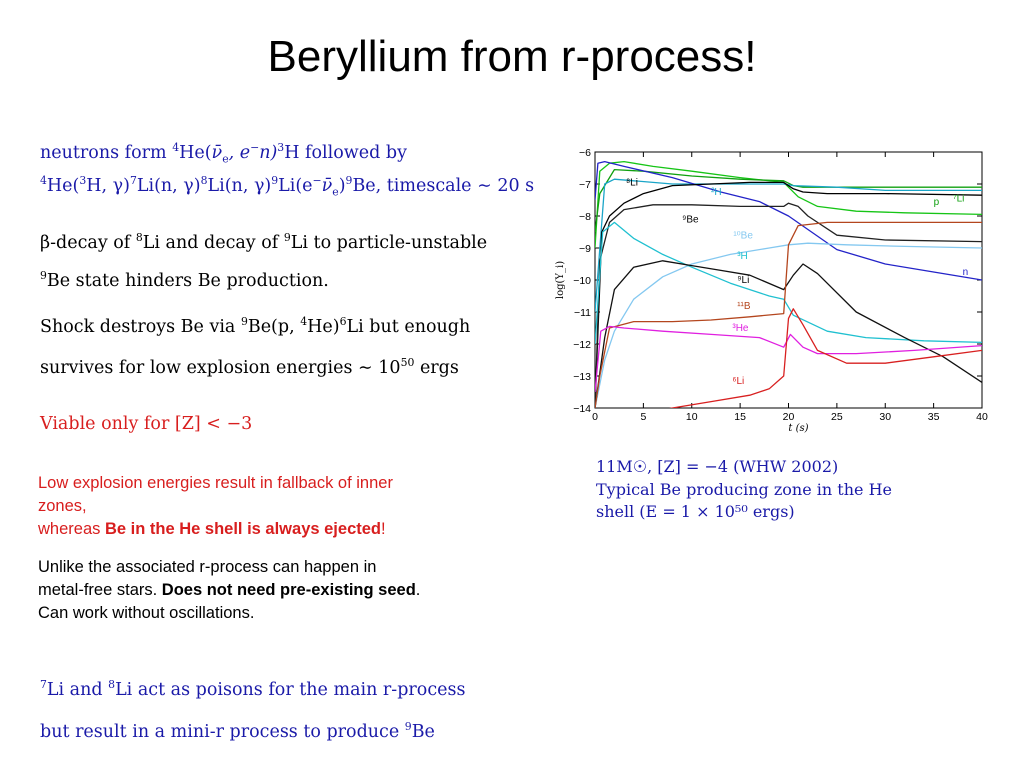  What do you see at coordinates (595, 417) in the screenshot?
I see `x-tick-label: 0` at bounding box center [595, 417].